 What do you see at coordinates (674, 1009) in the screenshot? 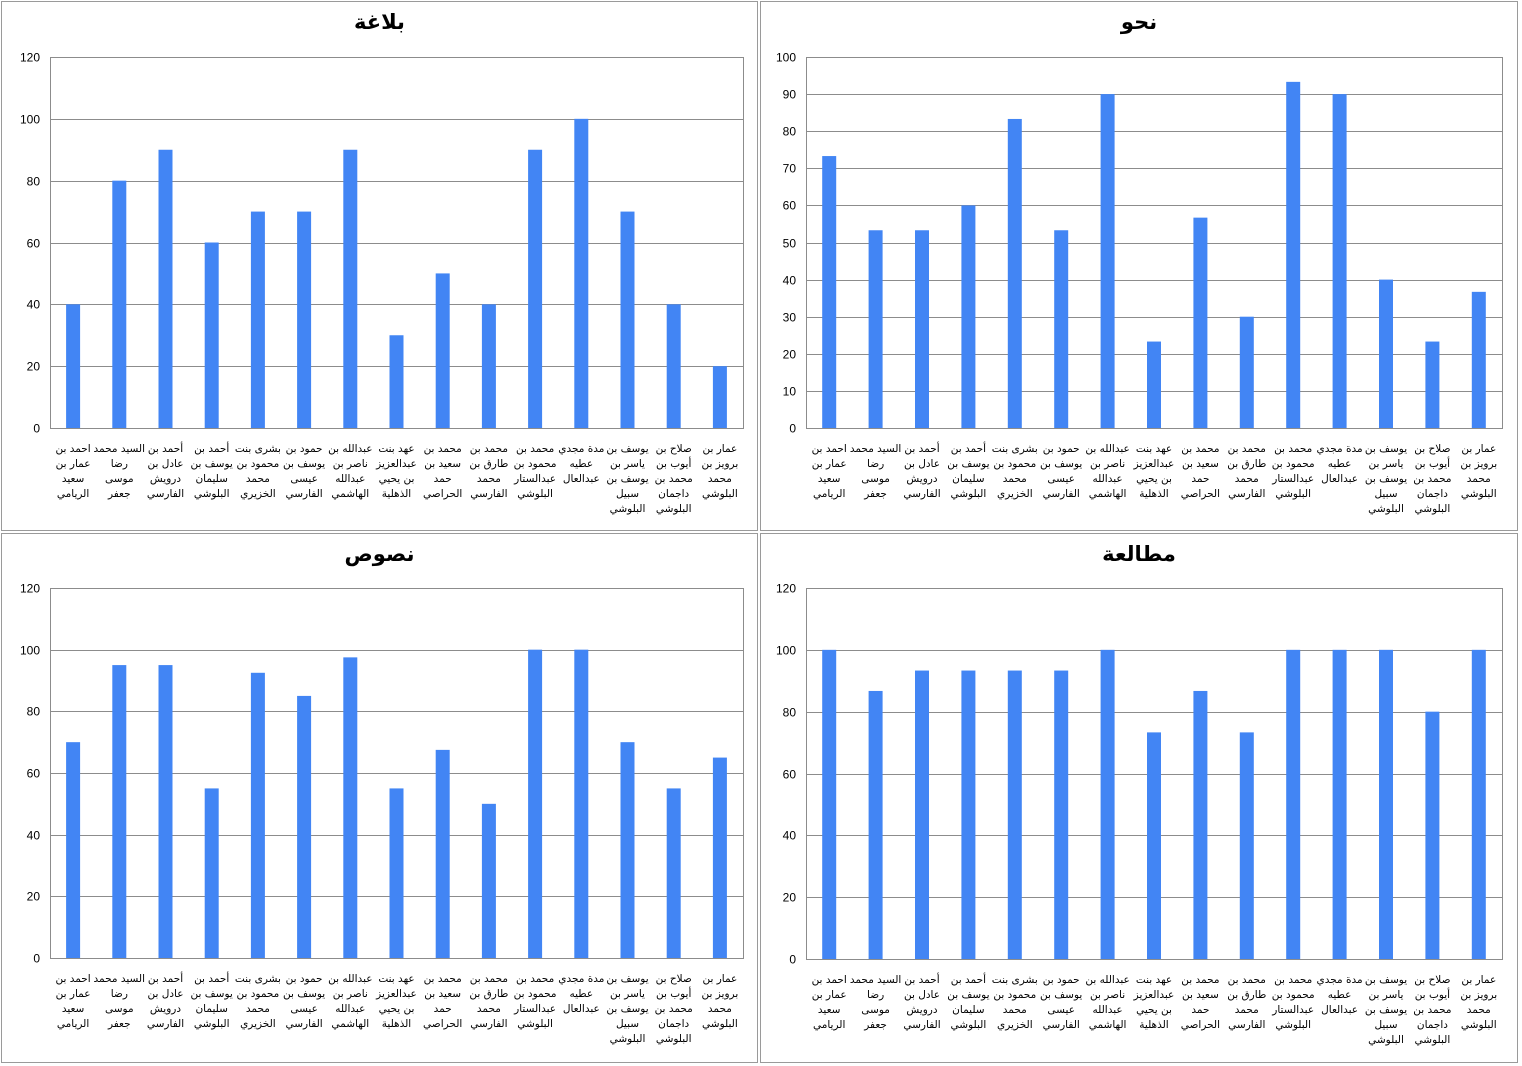
I see `x-category-label: صلاح بن أيوب بن محمد بن داجمان البلوشي` at bounding box center [674, 1009].